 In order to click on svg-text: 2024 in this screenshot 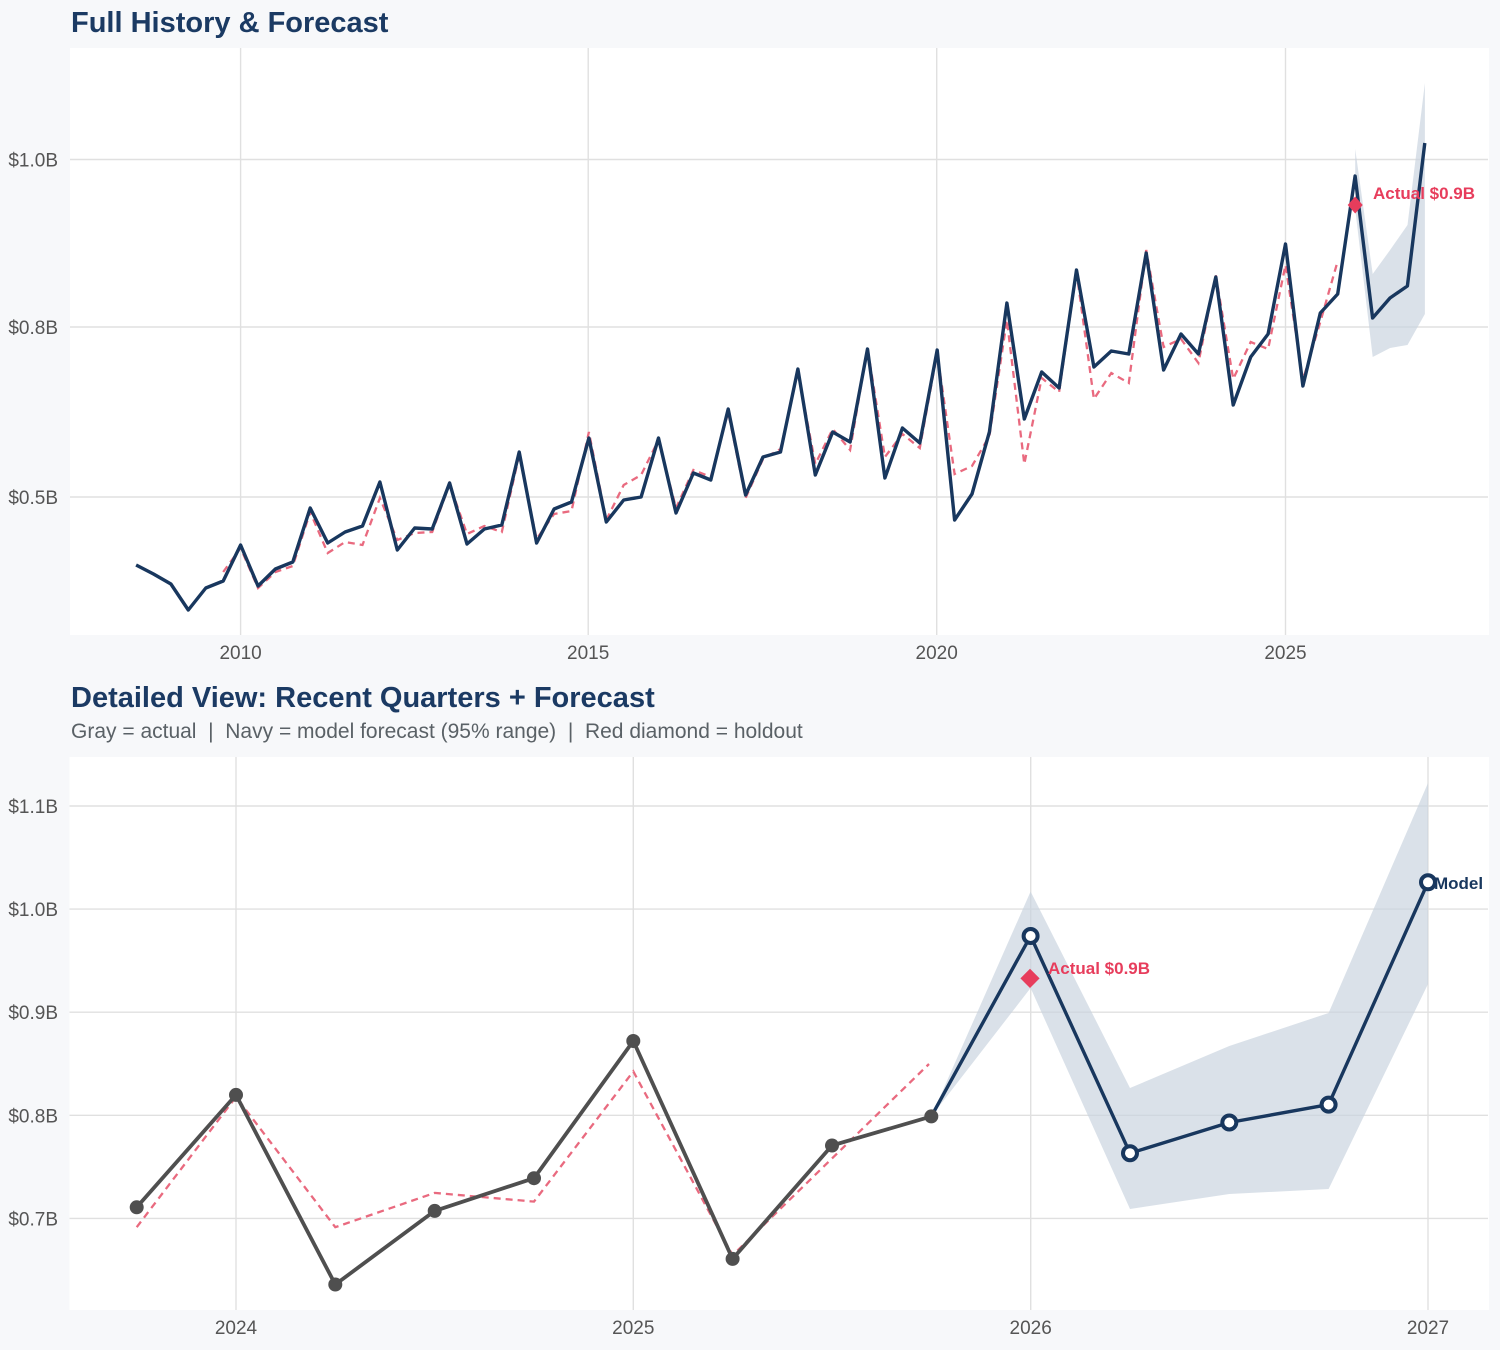, I will do `click(236, 1328)`.